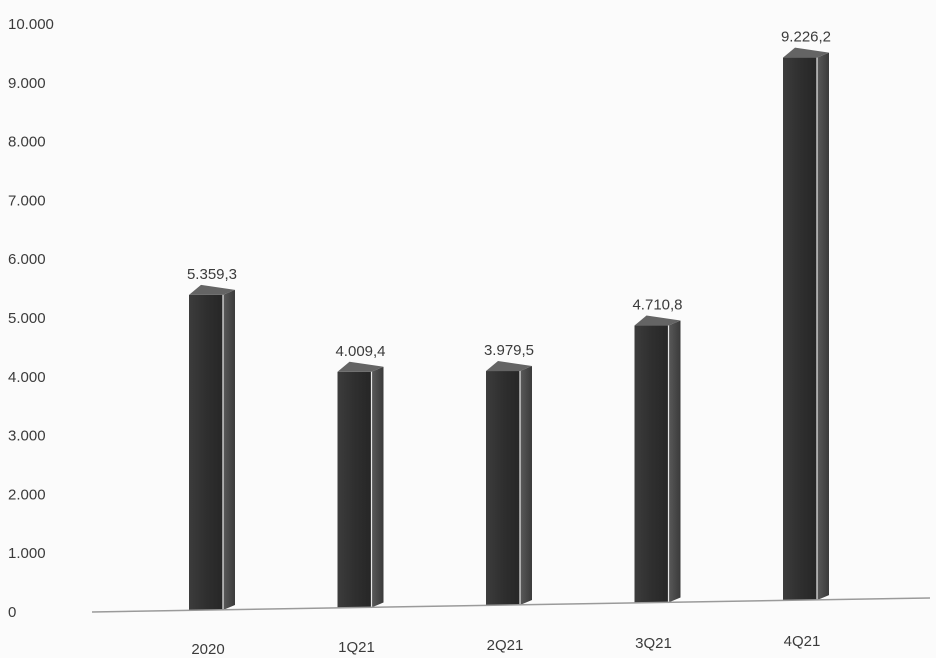 The width and height of the screenshot is (936, 658). What do you see at coordinates (653, 643) in the screenshot?
I see `x-tick-label: 3Q21` at bounding box center [653, 643].